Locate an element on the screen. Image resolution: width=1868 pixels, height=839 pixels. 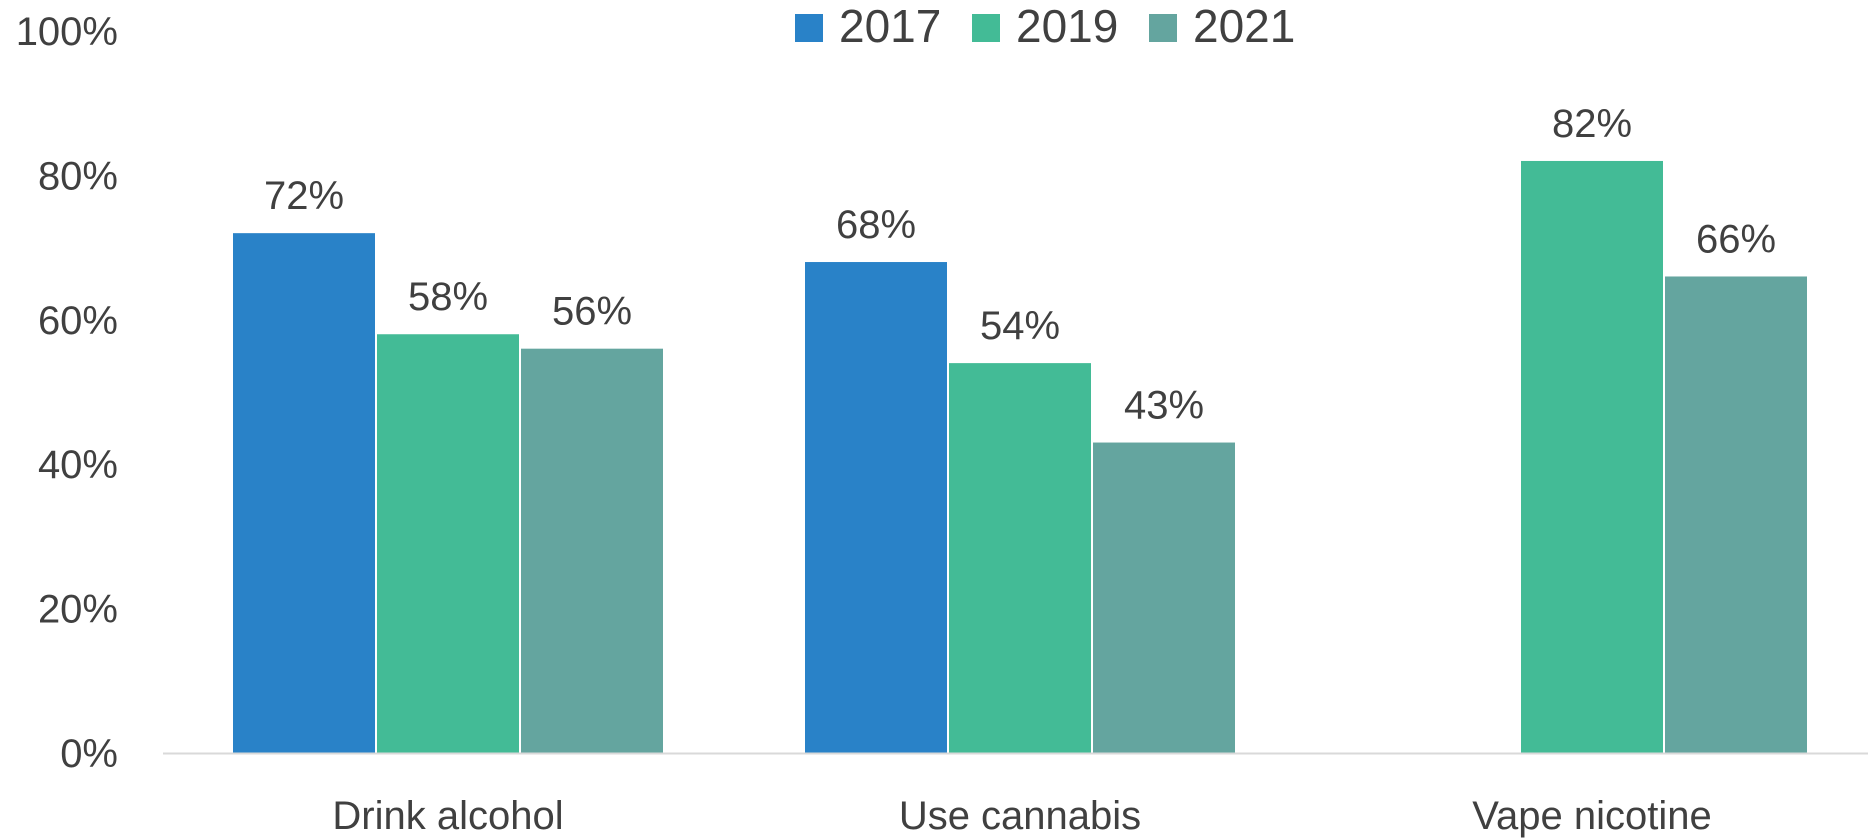
legend-label: 2021 is located at coordinates (1244, 26).